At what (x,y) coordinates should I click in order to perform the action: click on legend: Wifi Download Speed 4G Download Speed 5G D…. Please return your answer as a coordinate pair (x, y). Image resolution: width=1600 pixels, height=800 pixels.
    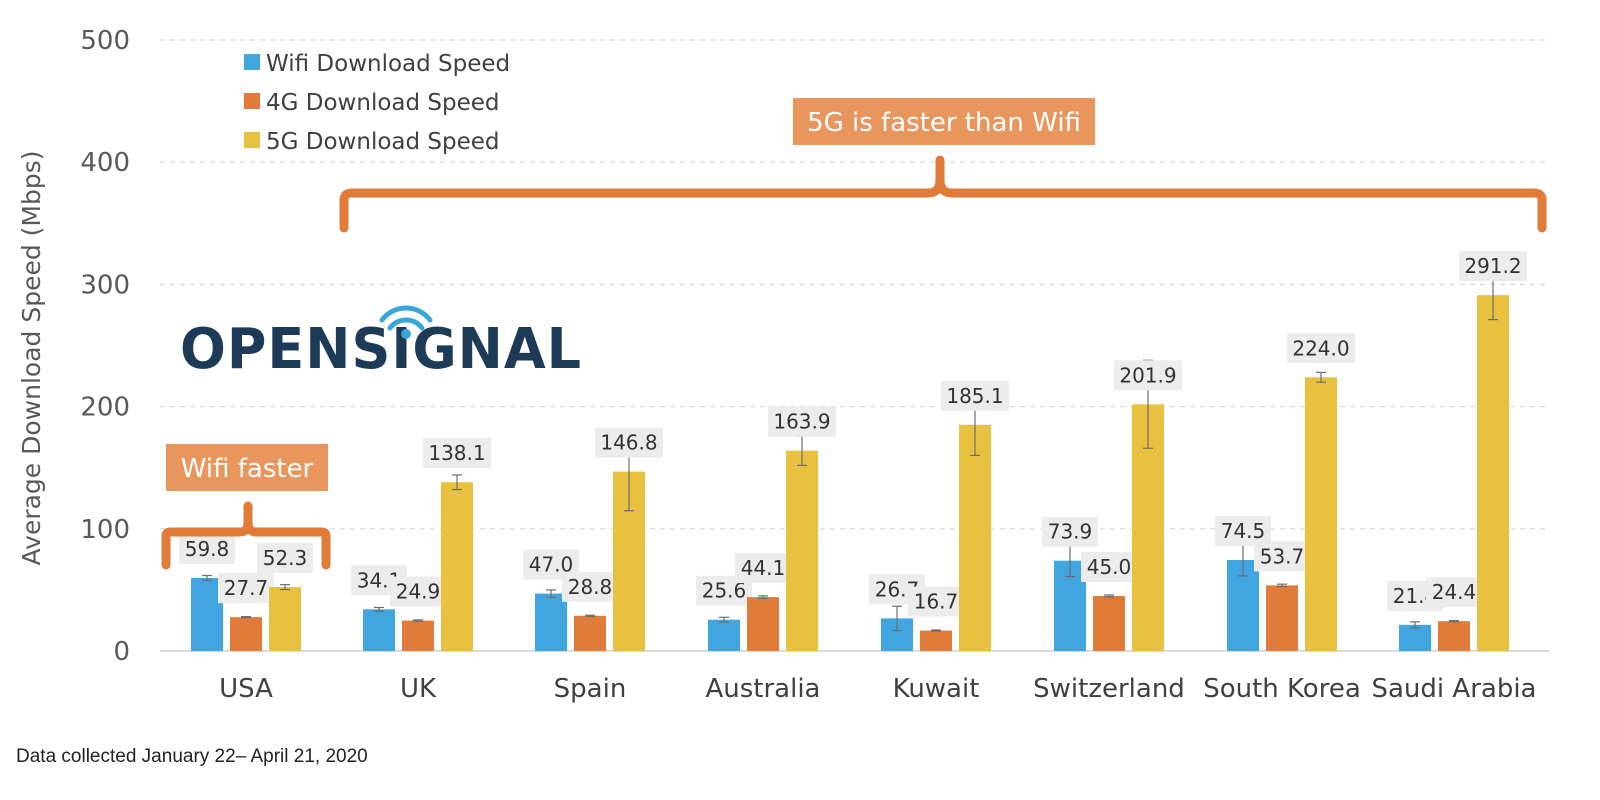
    Looking at the image, I should click on (377, 103).